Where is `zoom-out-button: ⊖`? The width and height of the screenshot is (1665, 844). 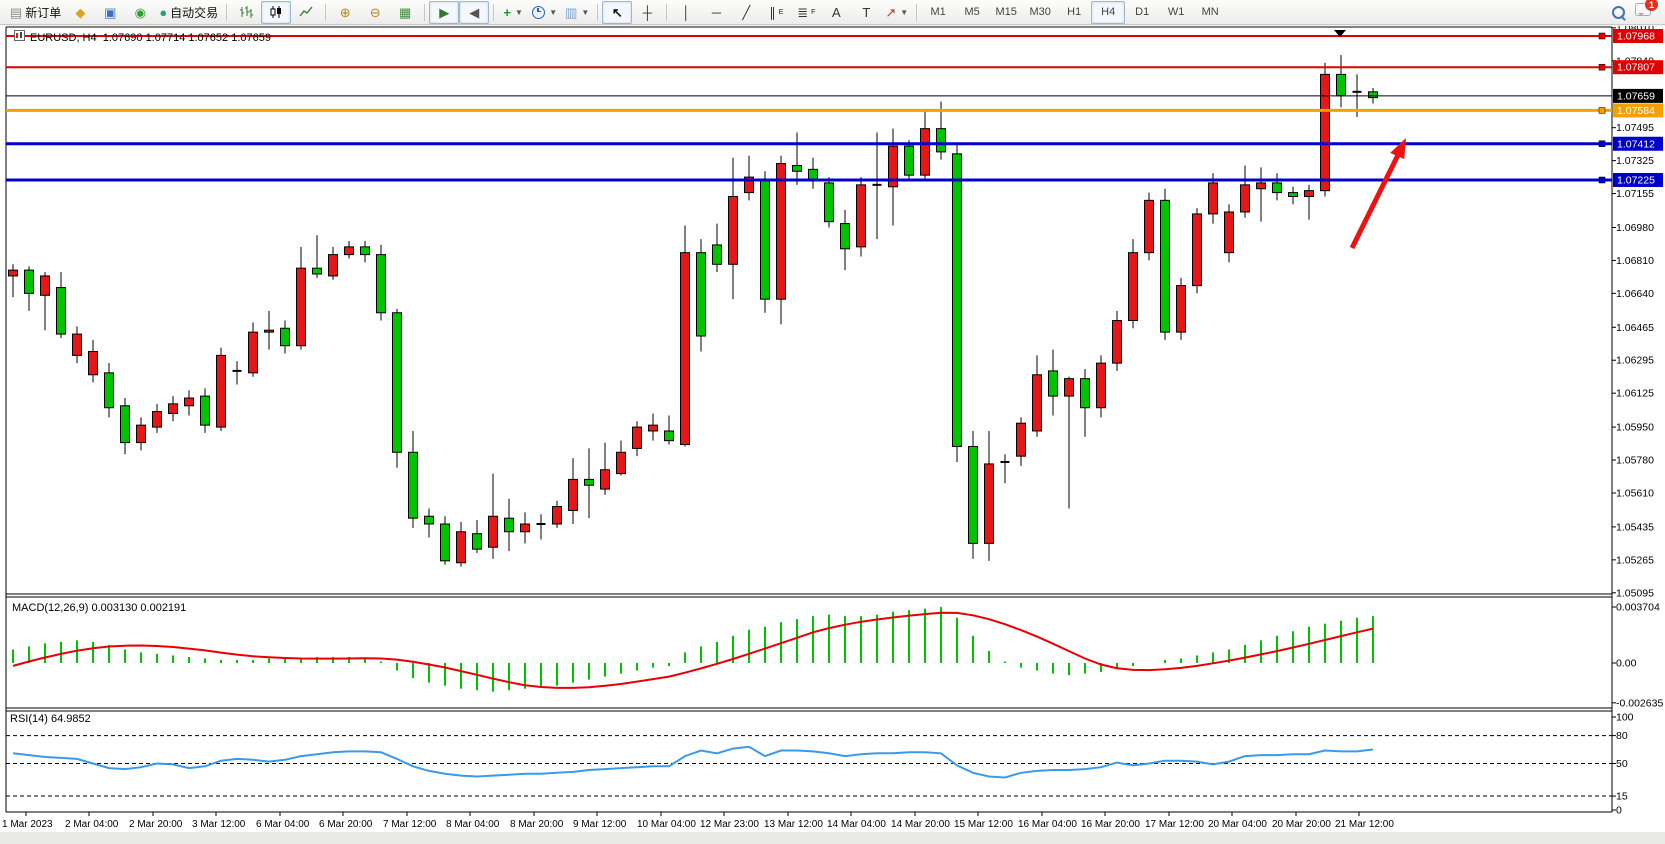 zoom-out-button: ⊖ is located at coordinates (375, 12).